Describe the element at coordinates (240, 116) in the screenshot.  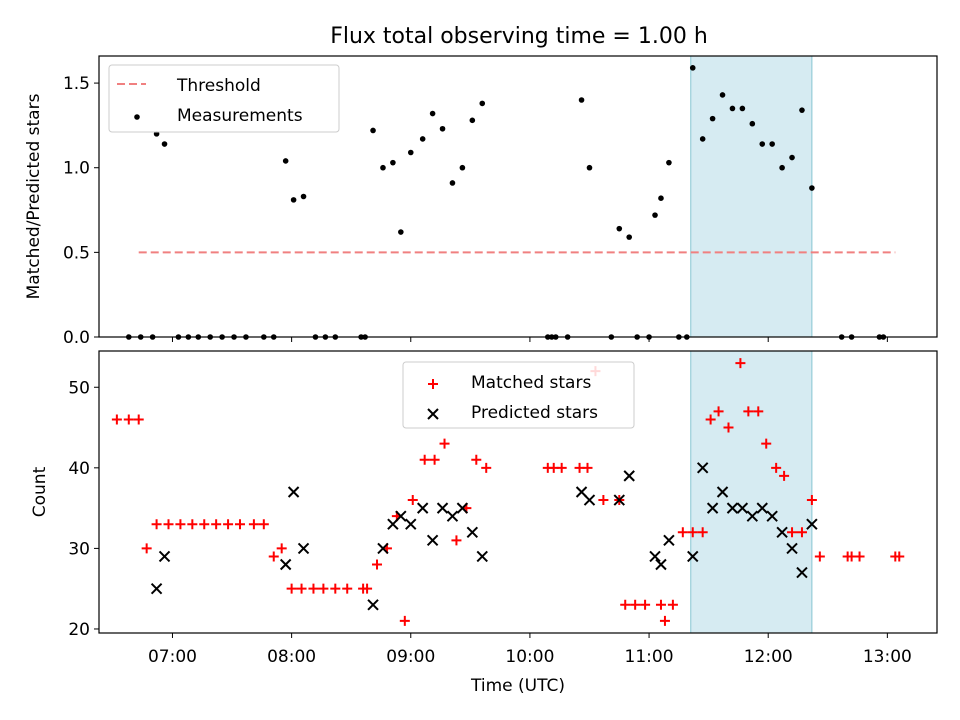
I see `legend-label: Measurements` at that location.